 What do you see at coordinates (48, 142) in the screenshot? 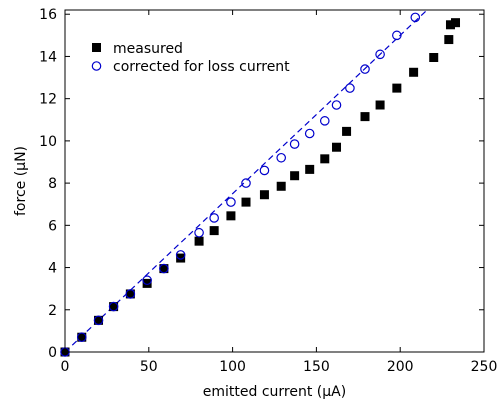
I see `y-tick-label: 10` at bounding box center [48, 142].